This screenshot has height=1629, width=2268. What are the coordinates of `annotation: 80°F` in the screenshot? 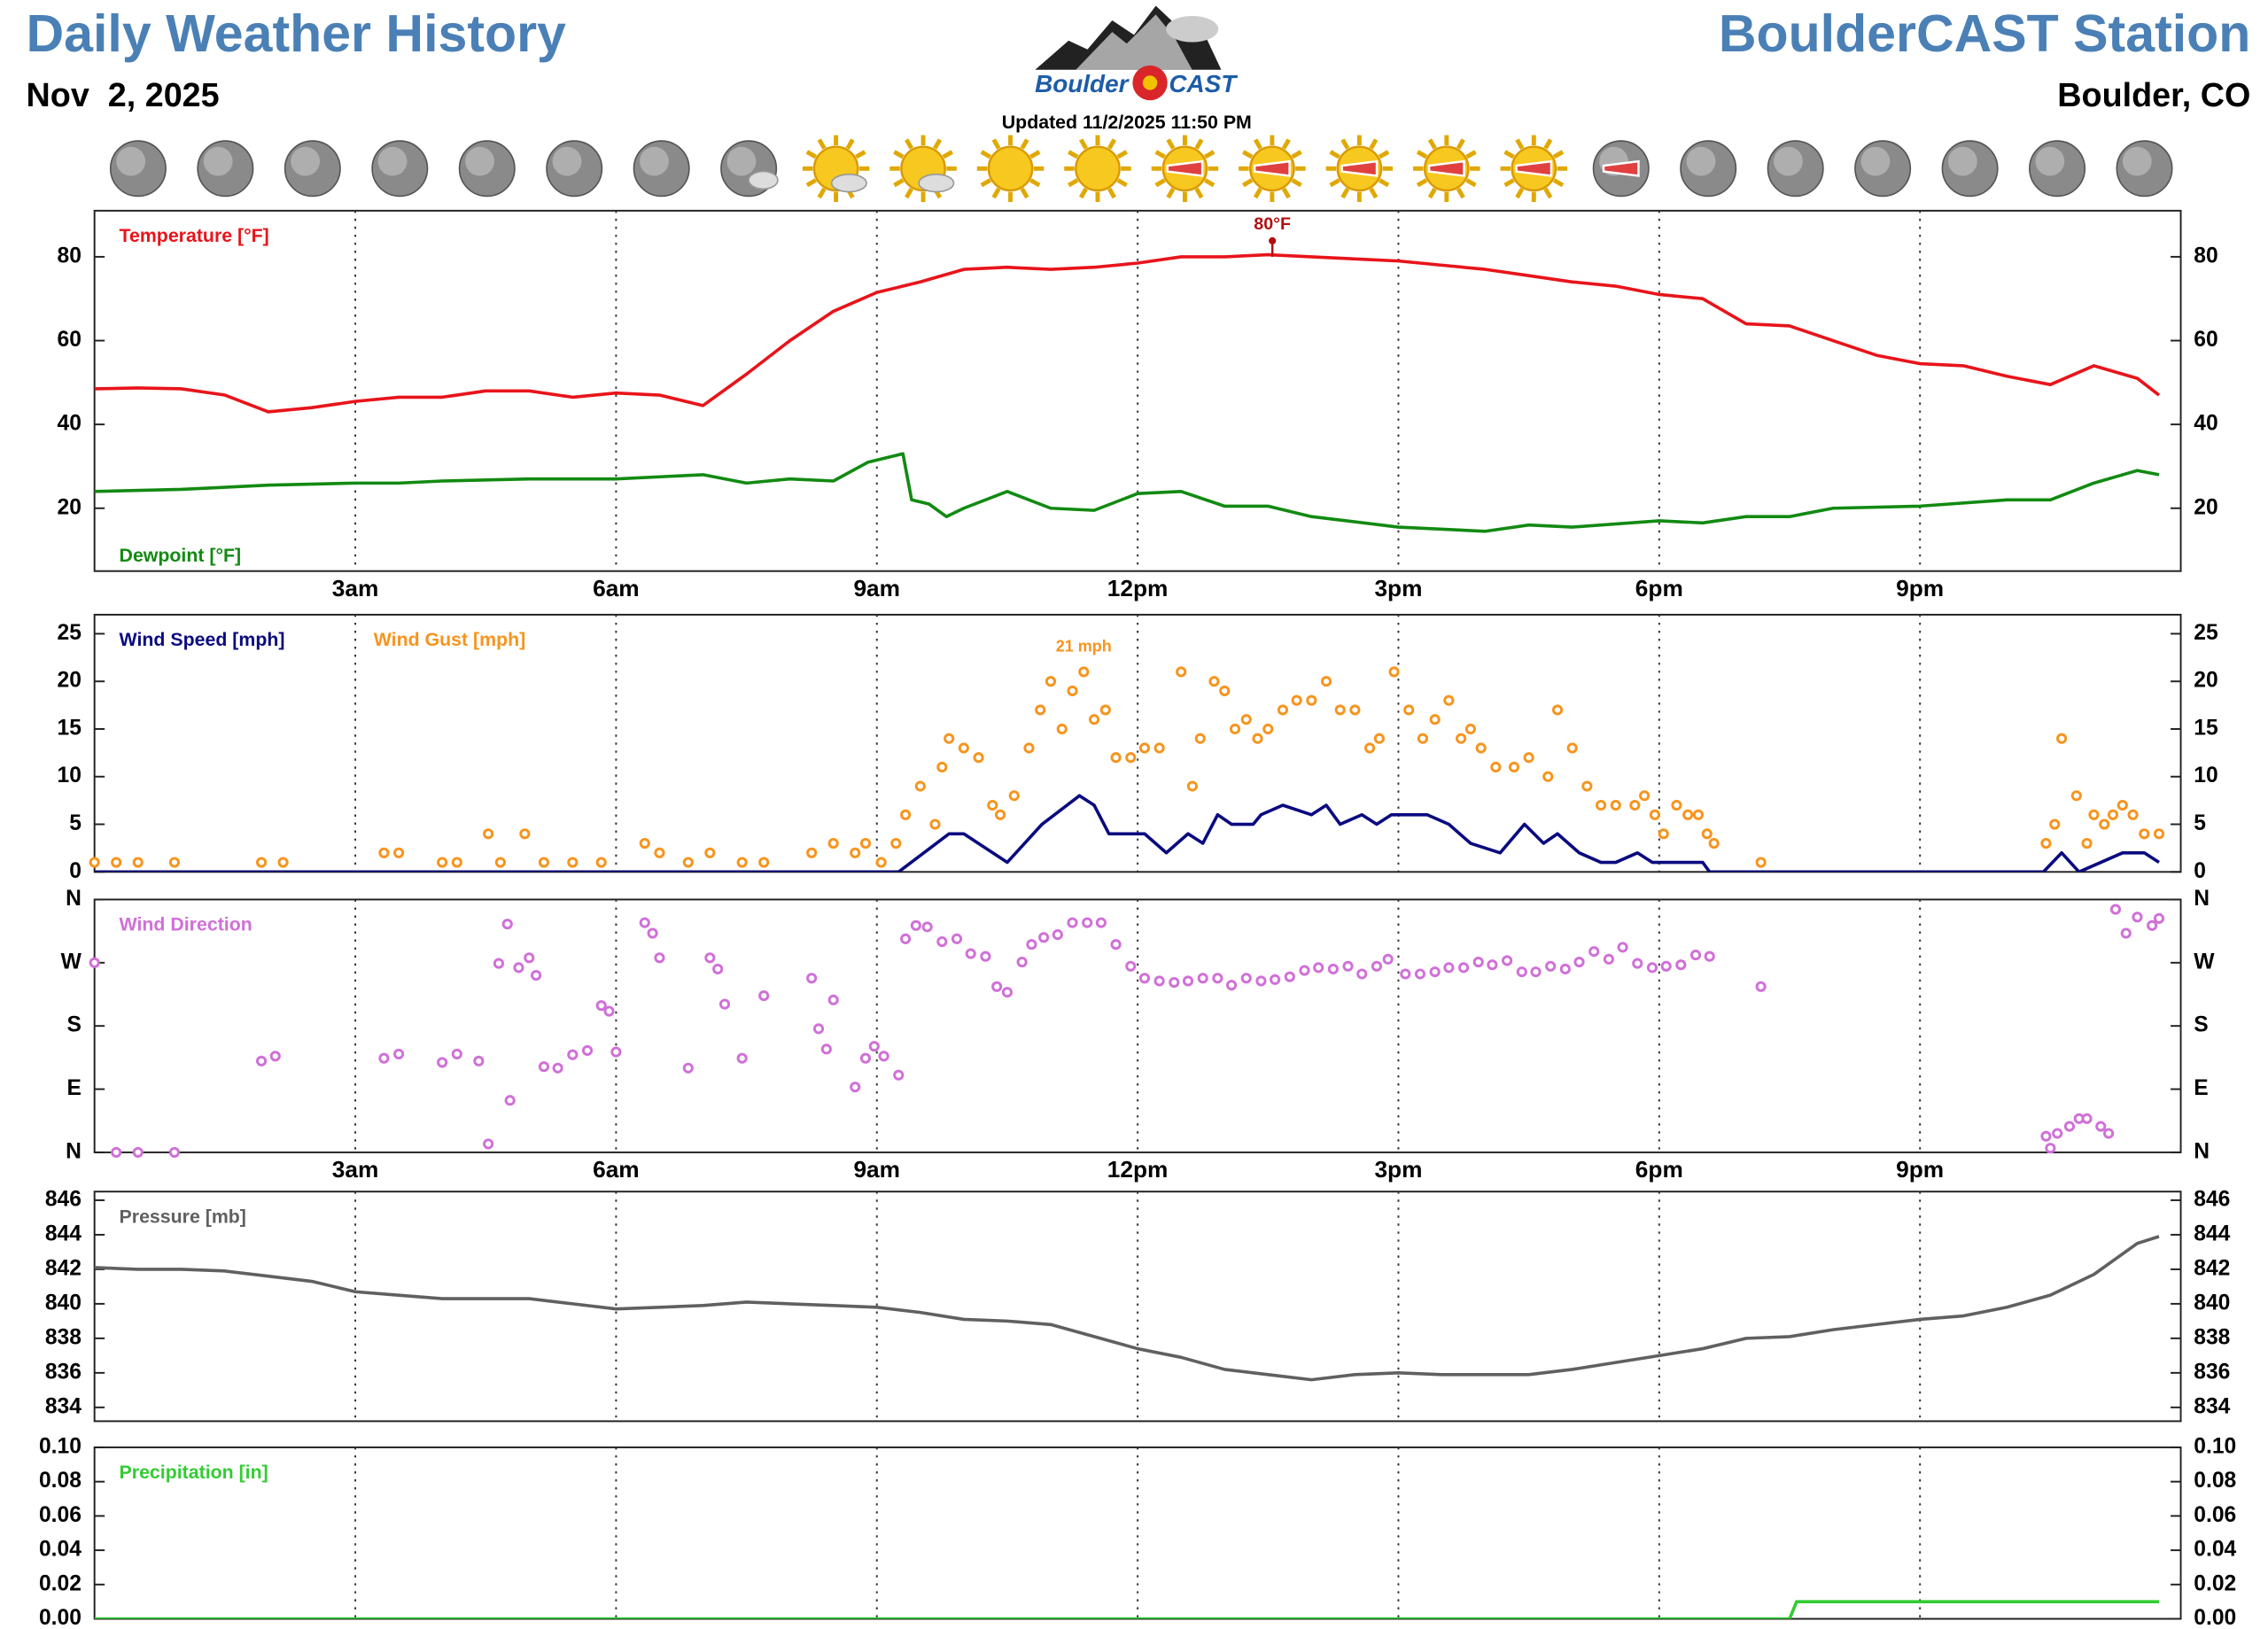 It's located at (1272, 224).